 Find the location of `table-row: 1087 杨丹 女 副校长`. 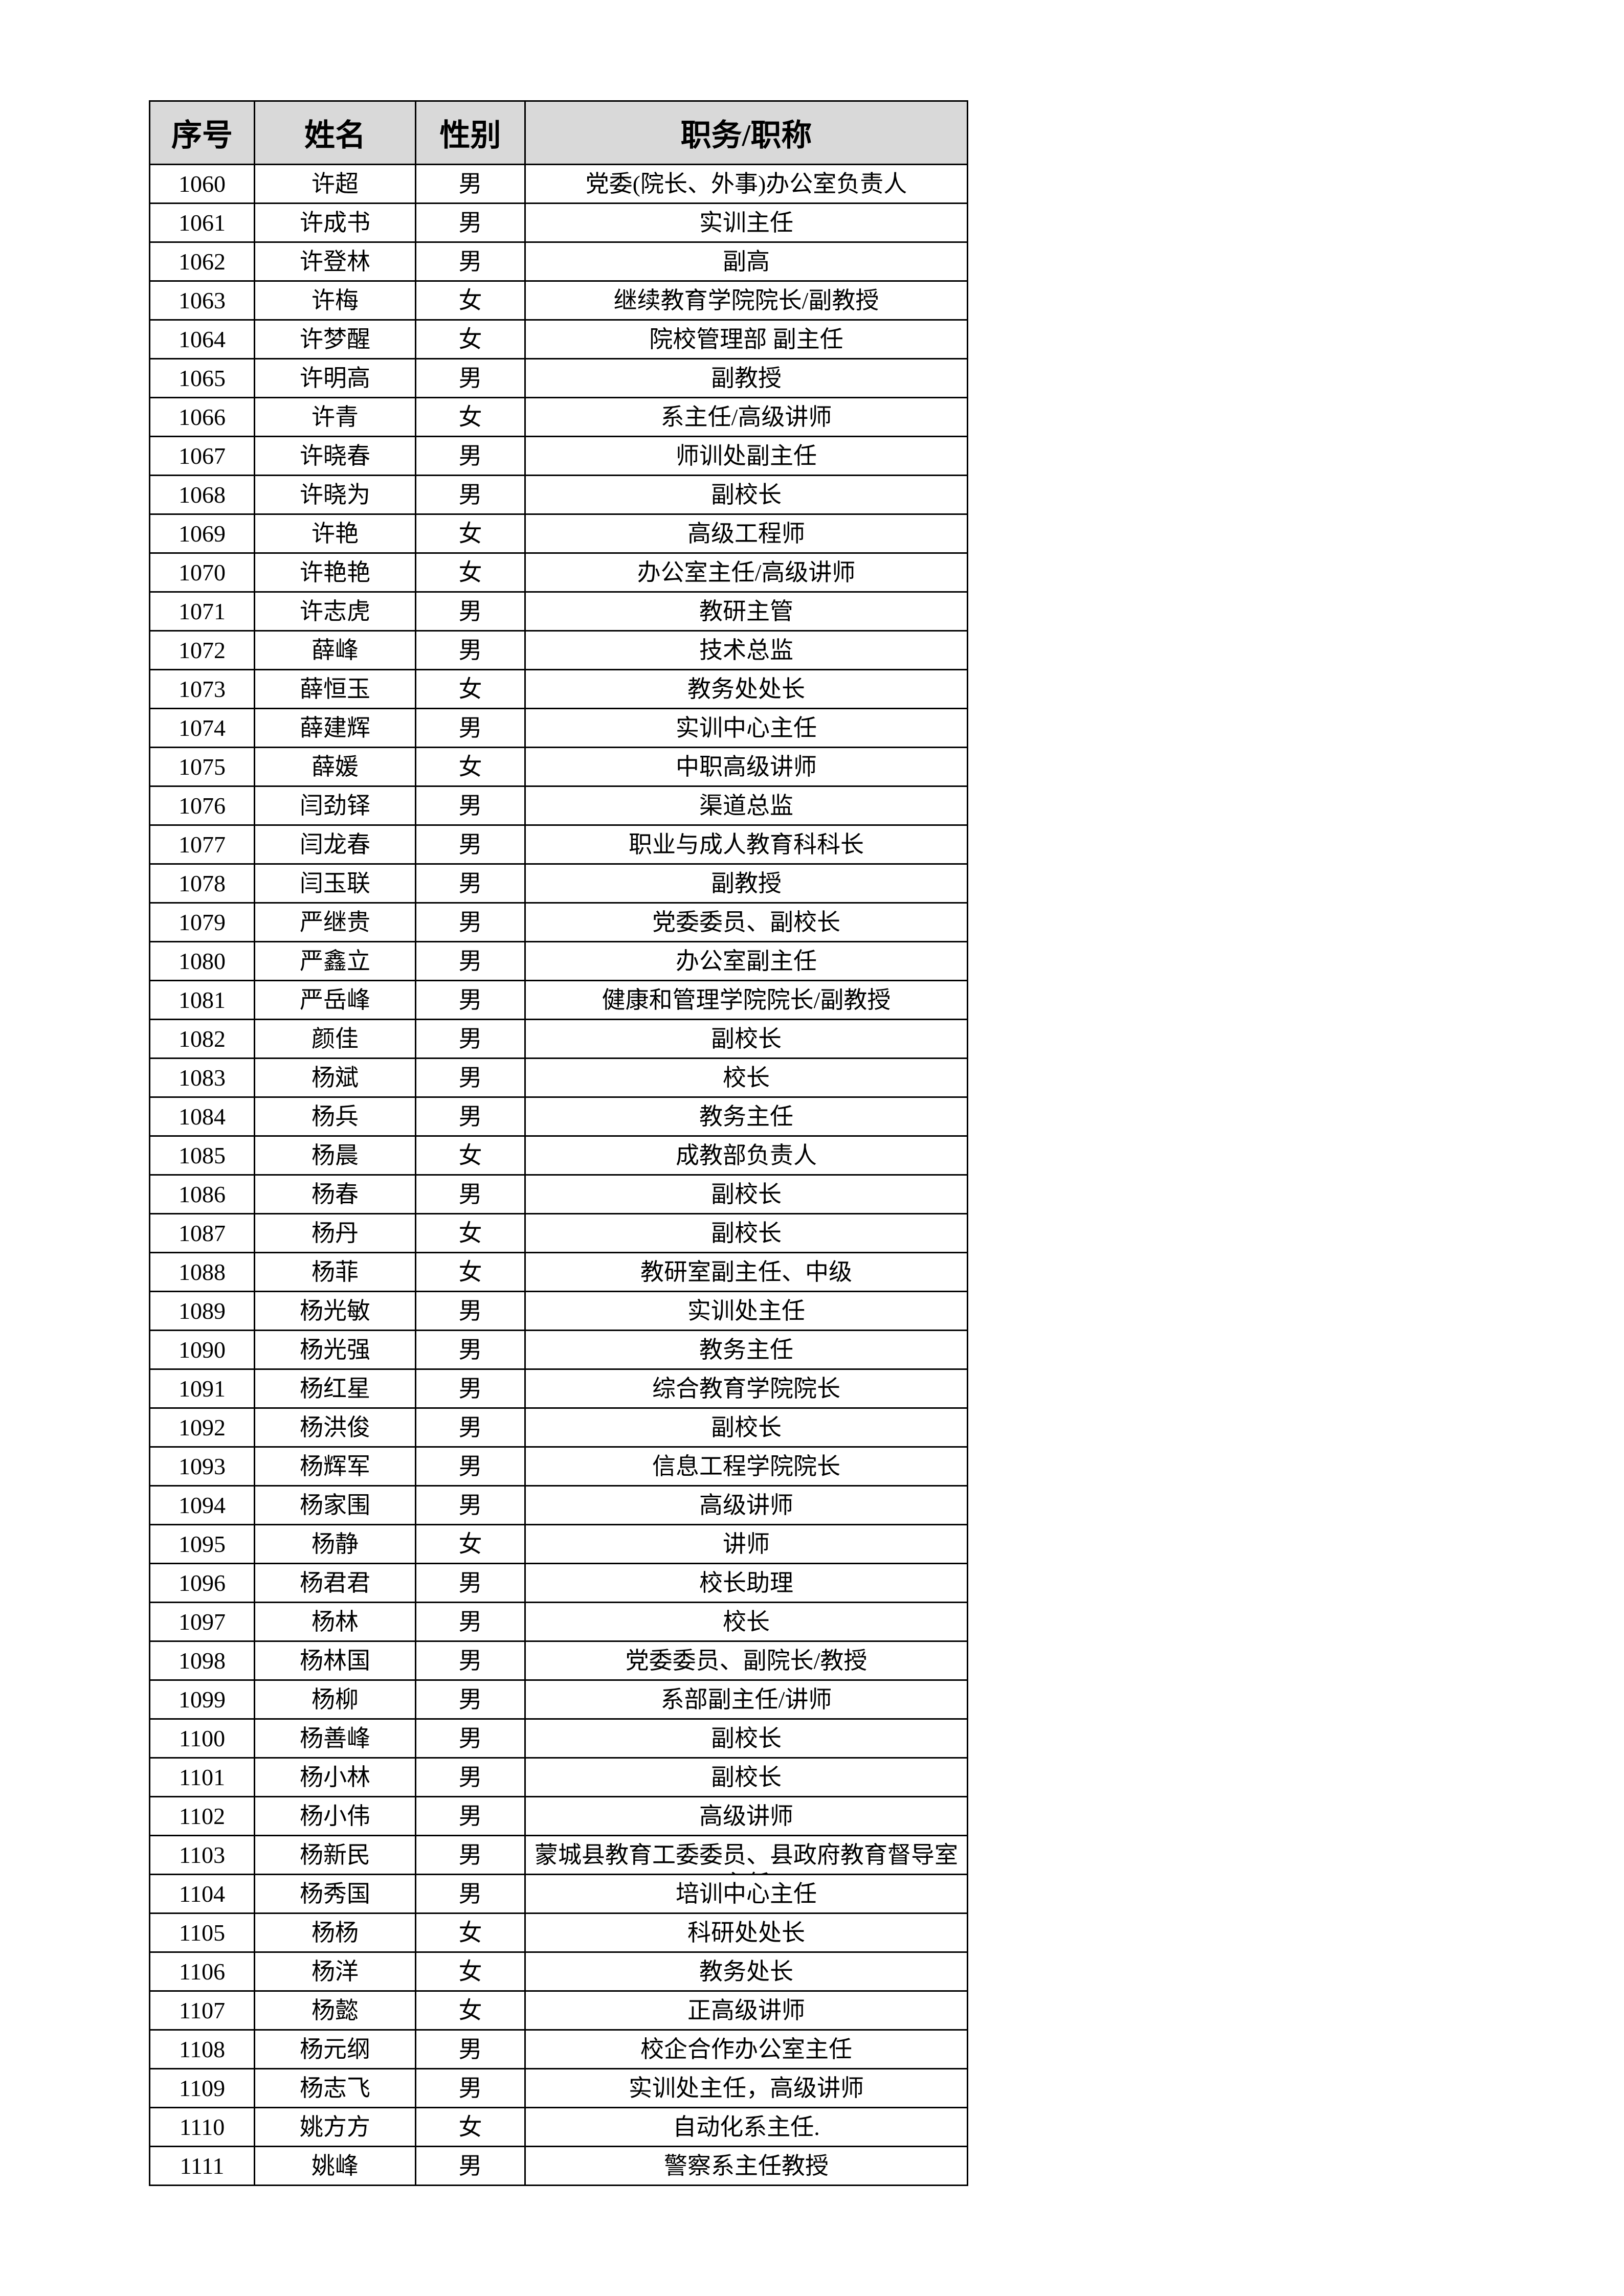

table-row: 1087 杨丹 女 副校长 is located at coordinates (558, 1233).